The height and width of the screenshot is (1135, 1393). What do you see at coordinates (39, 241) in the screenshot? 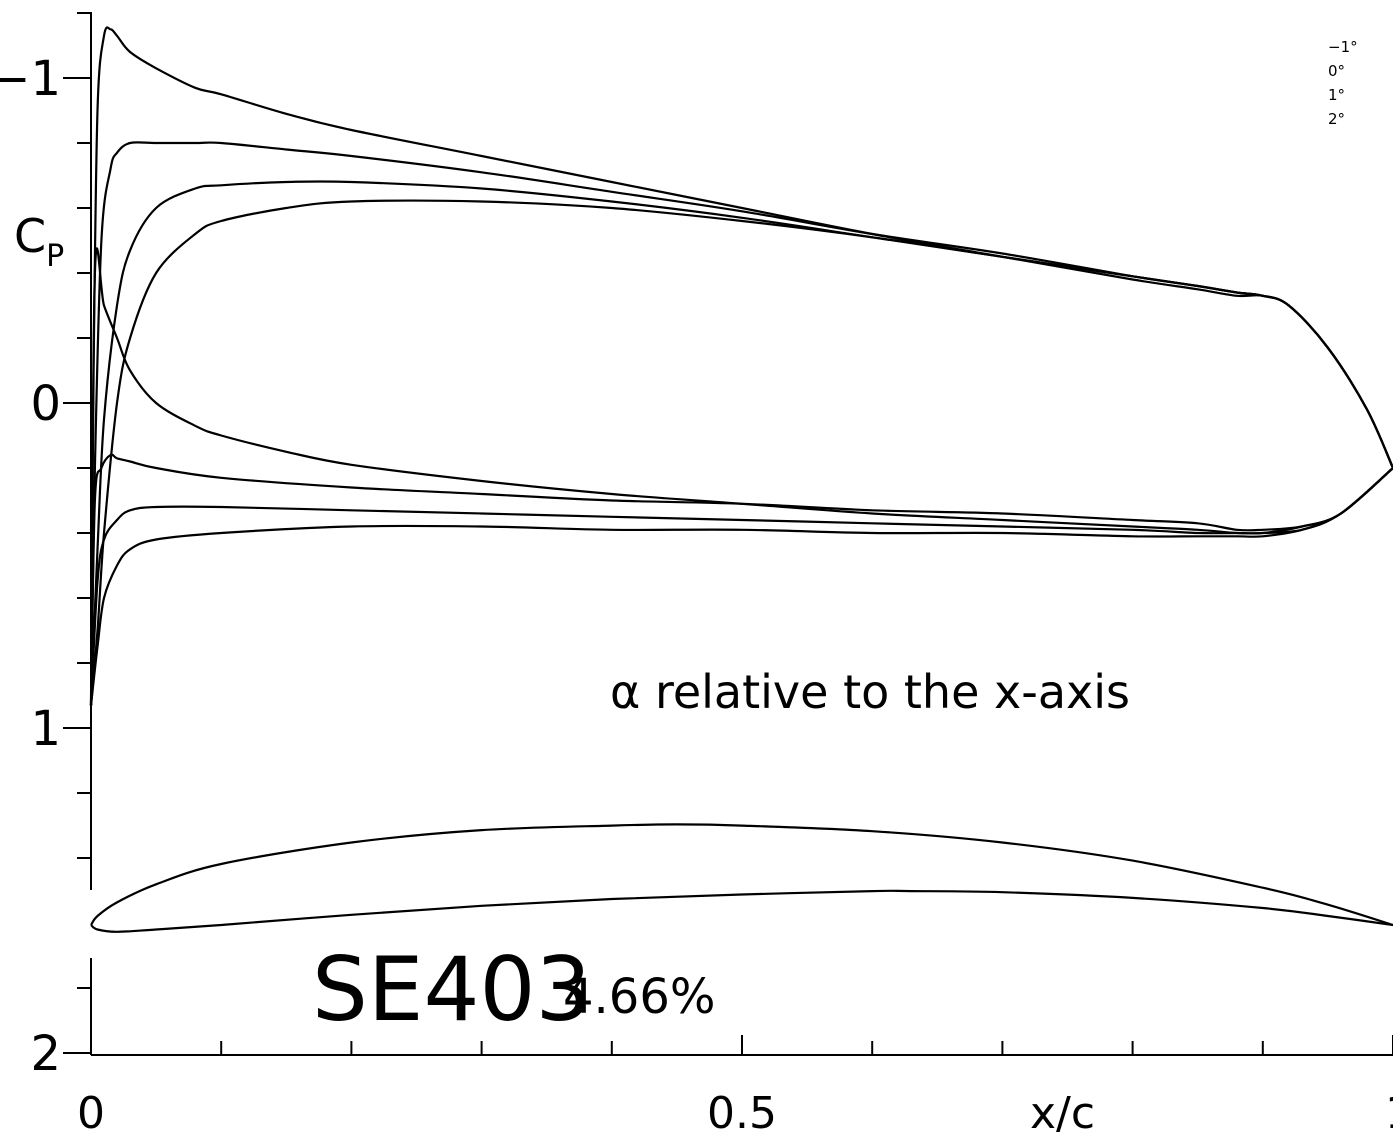
I see `y-axis-label: CP` at bounding box center [39, 241].